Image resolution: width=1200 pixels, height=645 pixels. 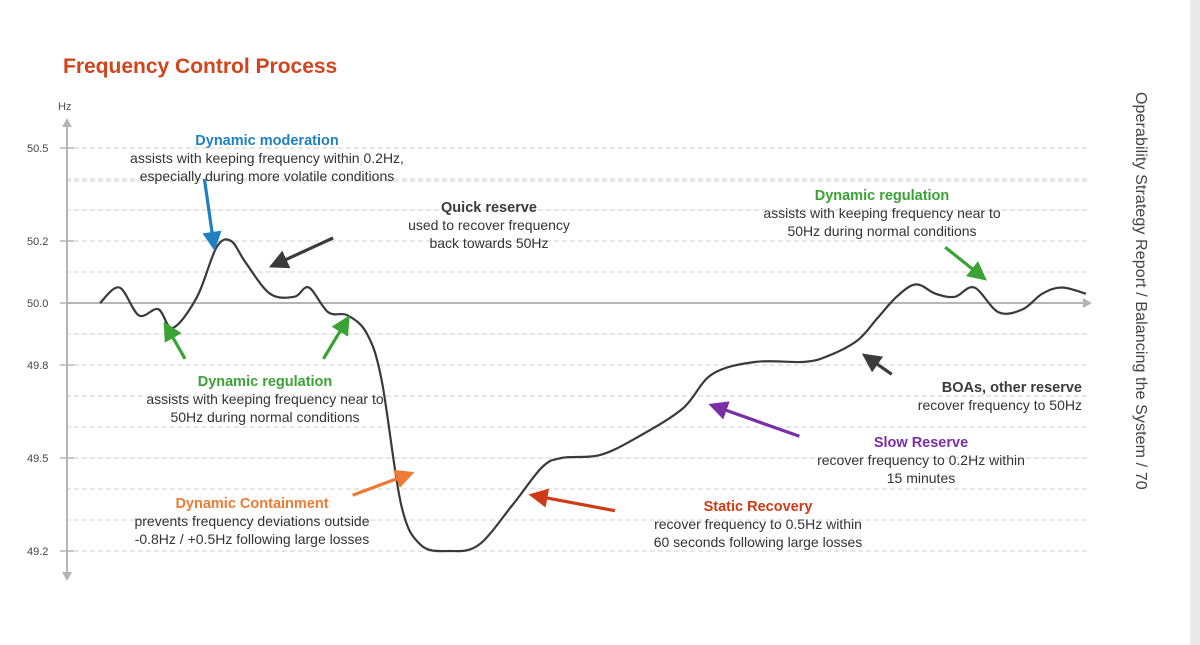 What do you see at coordinates (64, 107) in the screenshot?
I see `y-axis-label: Hz` at bounding box center [64, 107].